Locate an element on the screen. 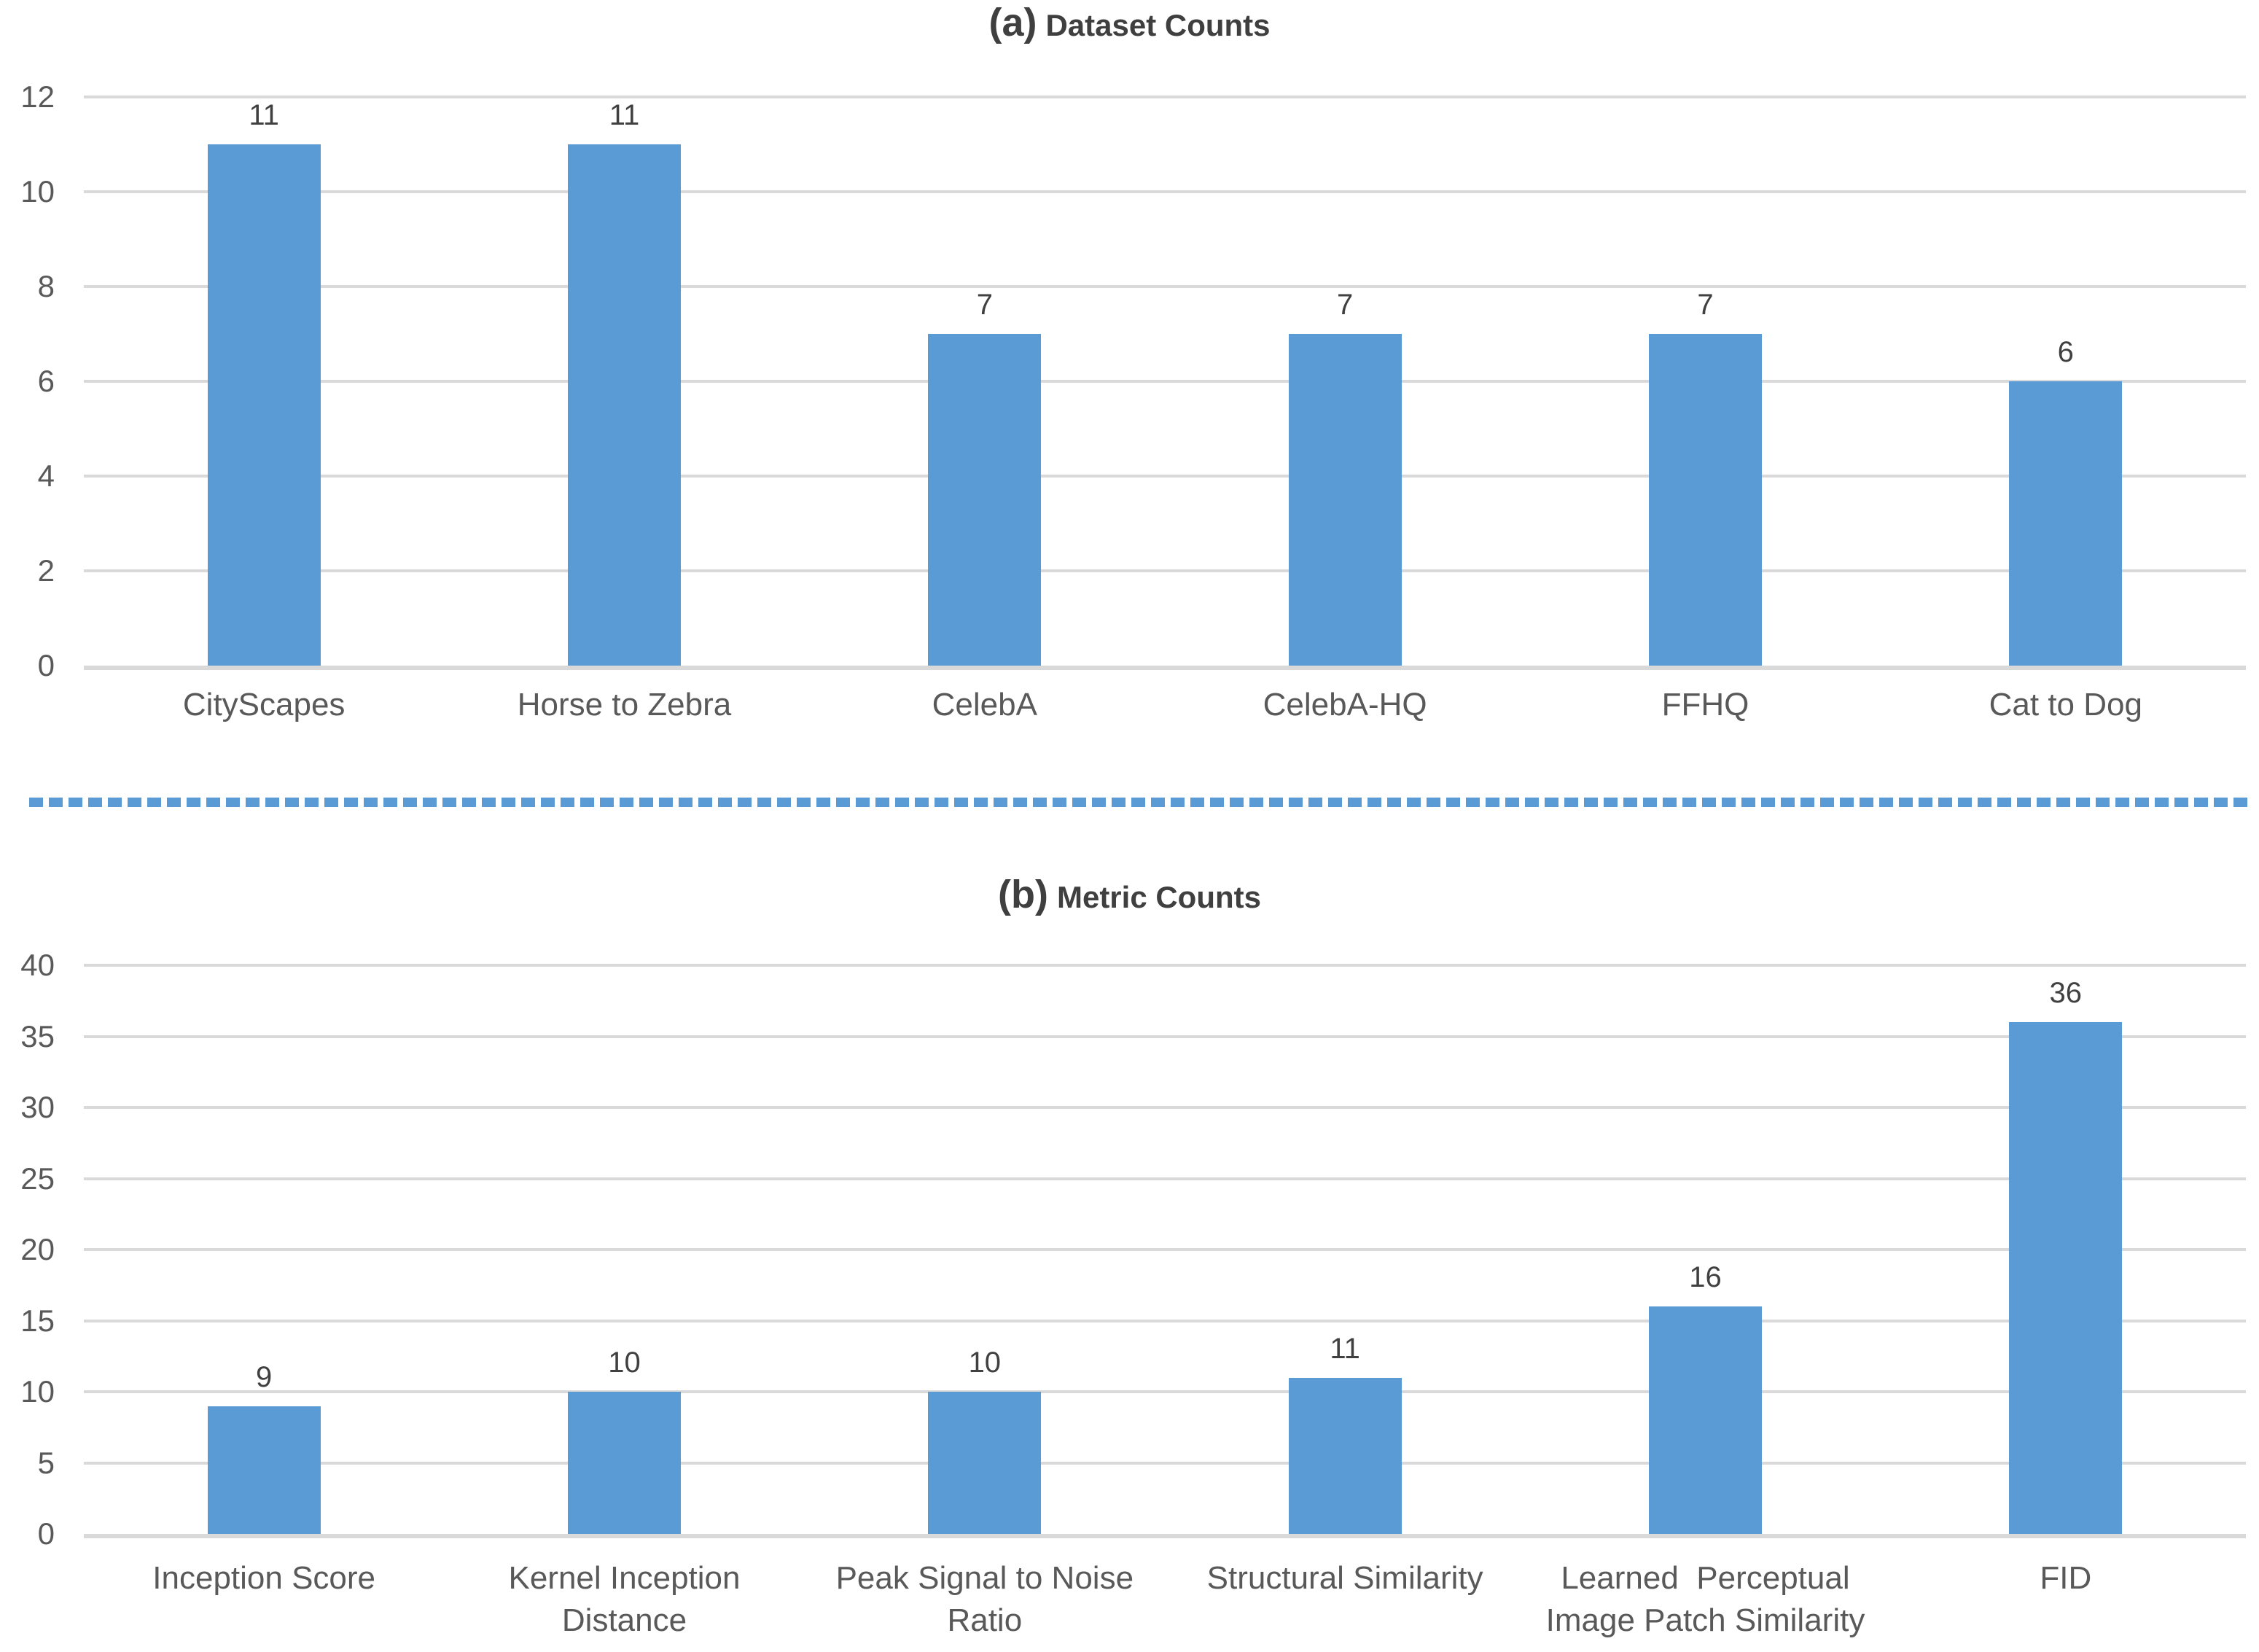  bar-slot: 36 is located at coordinates (2066, 1249).